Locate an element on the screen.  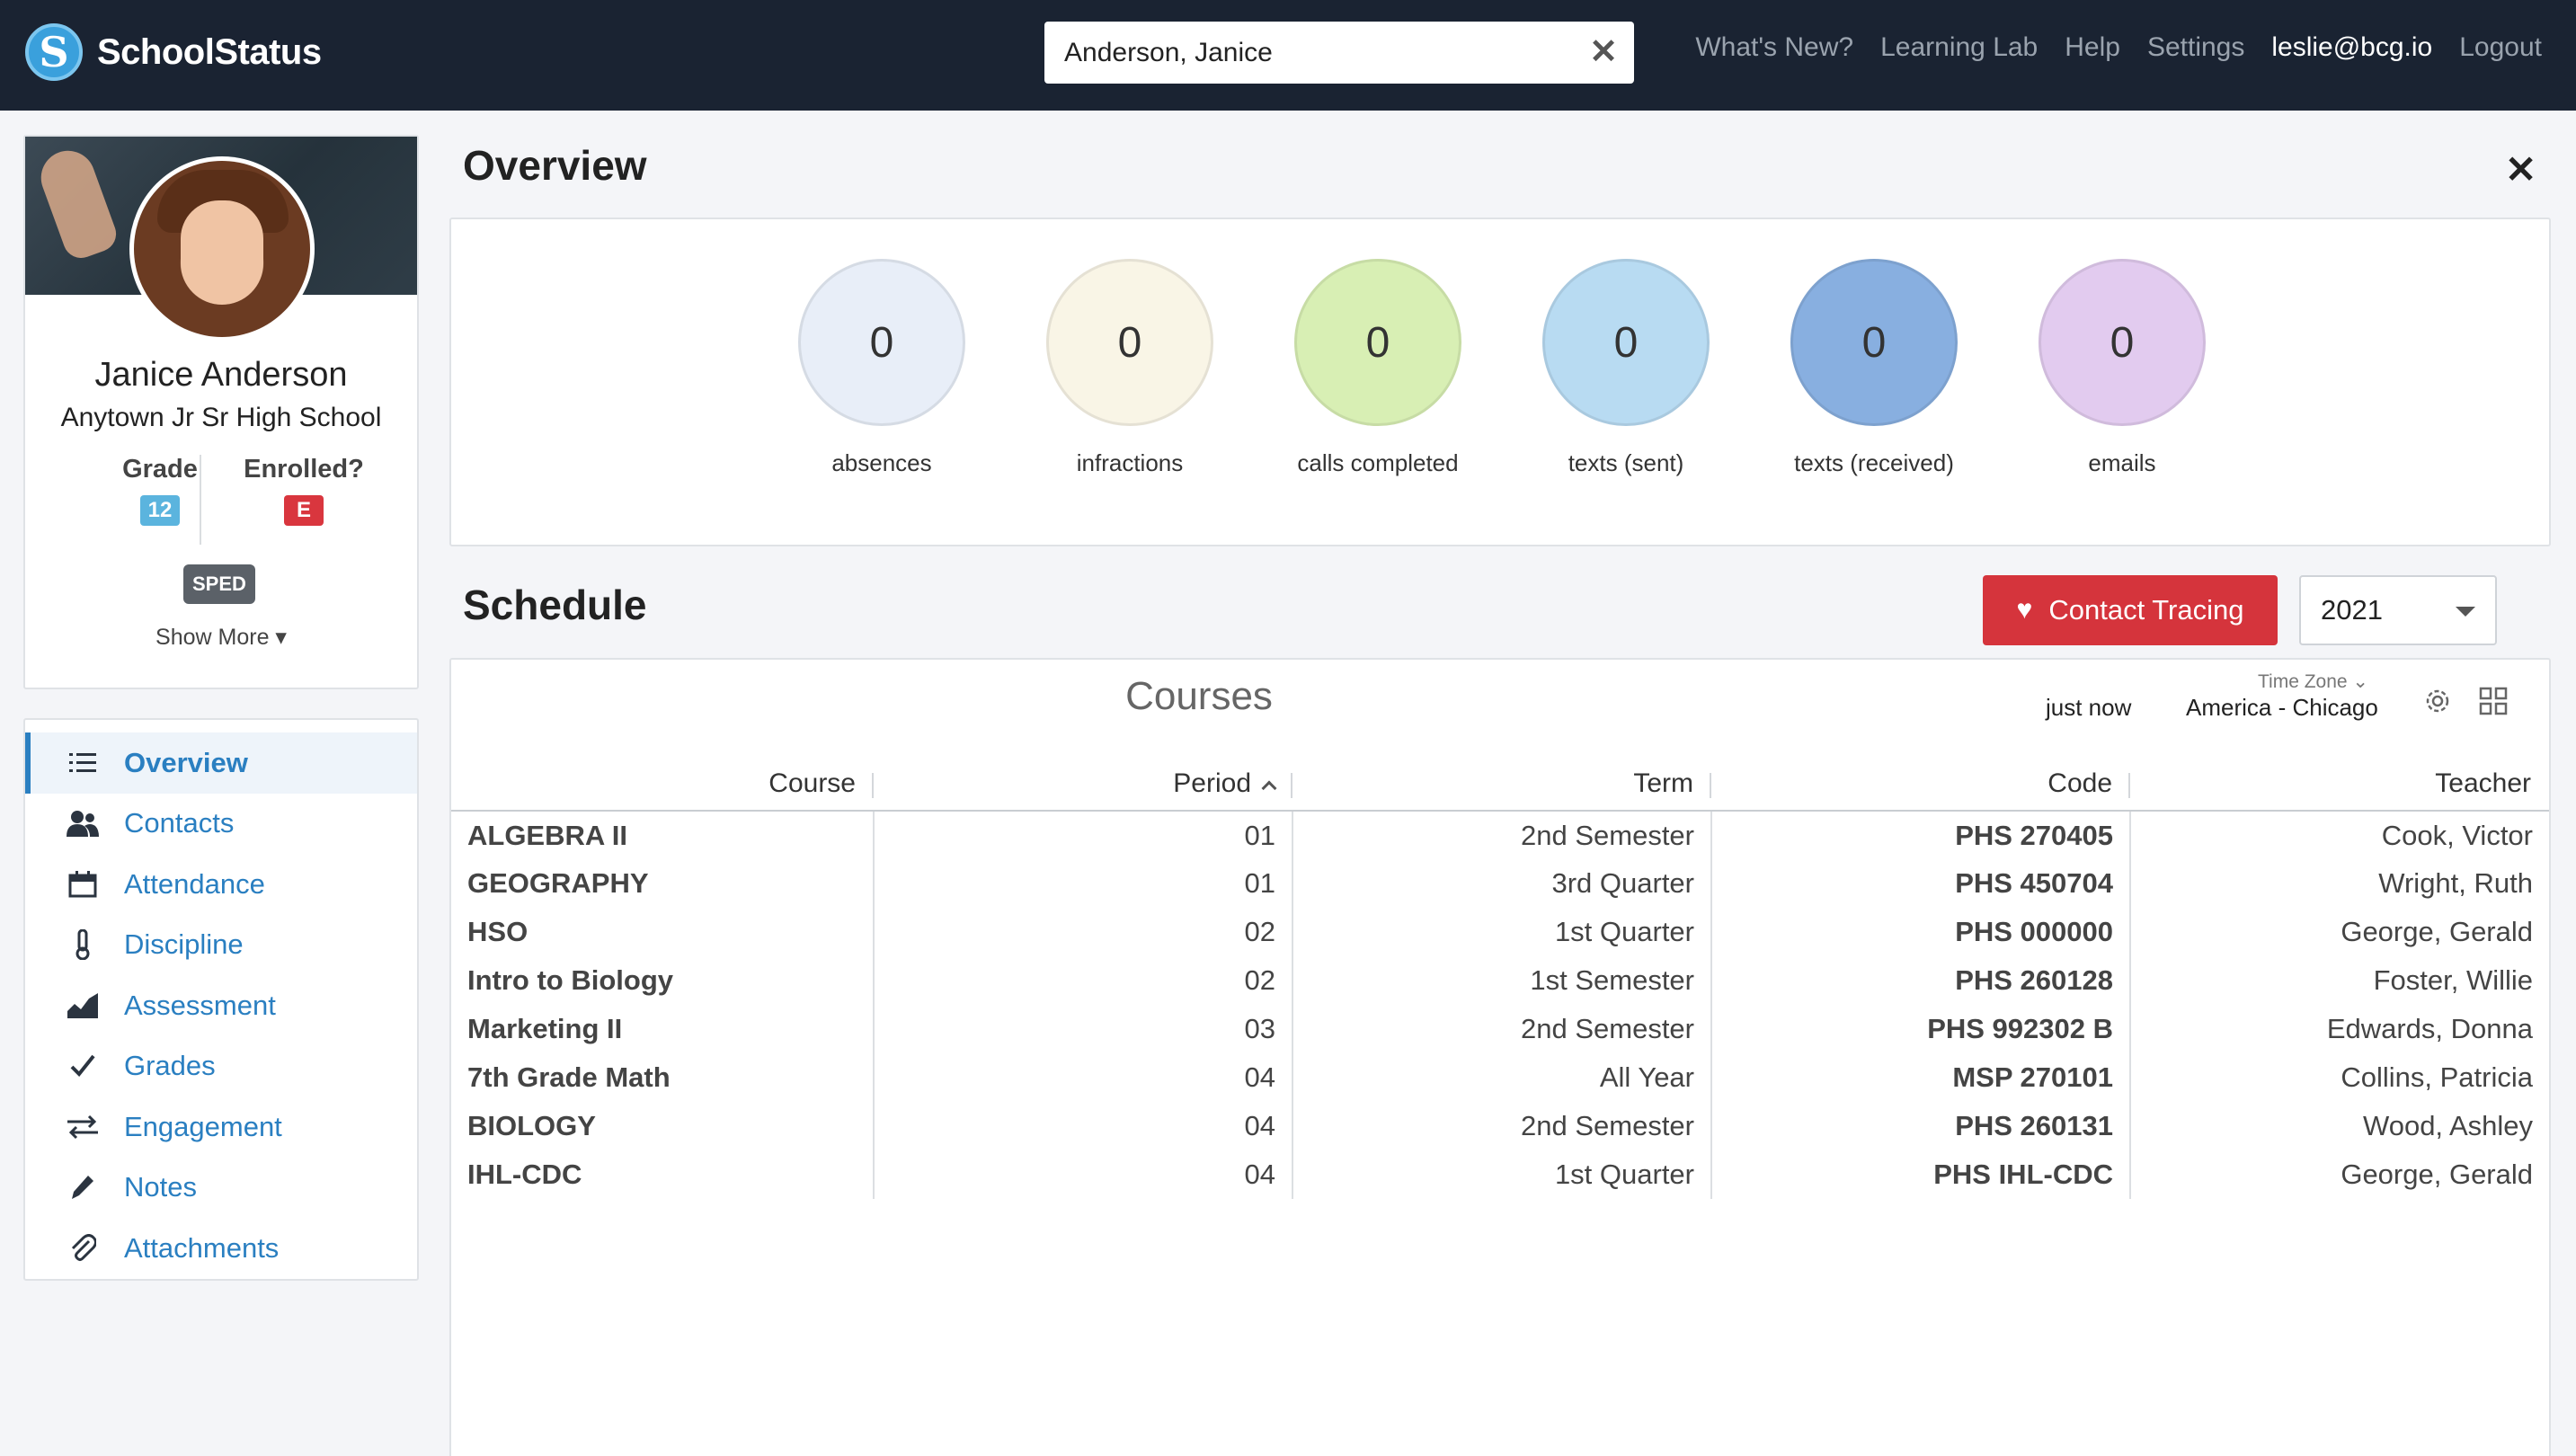
nav-help: Help is located at coordinates (2092, 47).